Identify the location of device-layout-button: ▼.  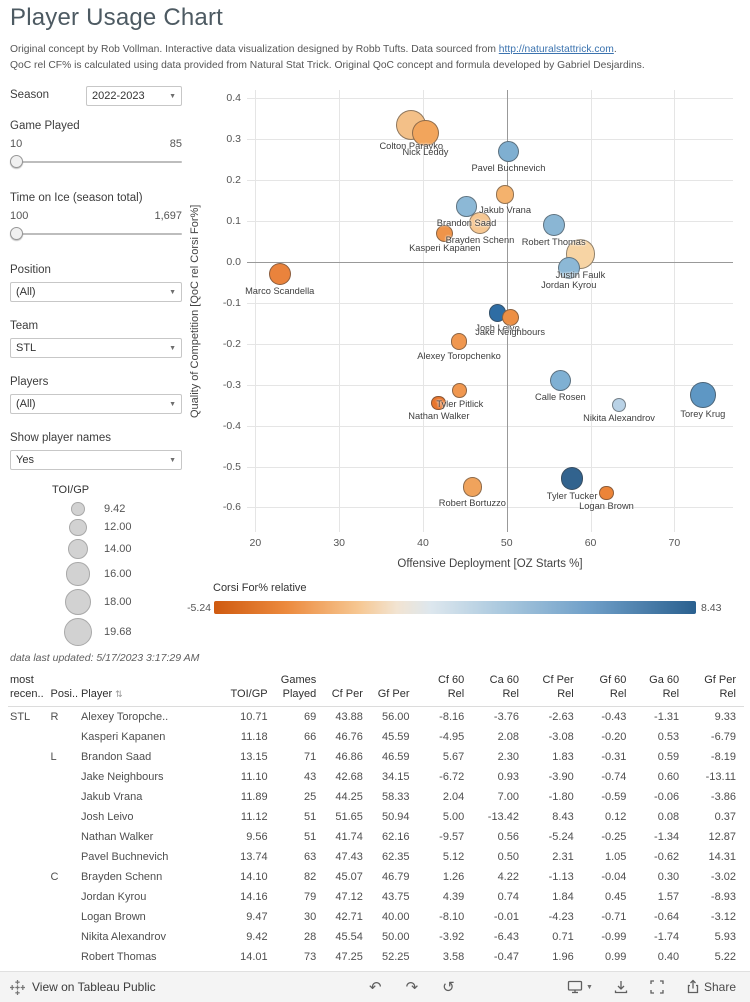
(580, 987).